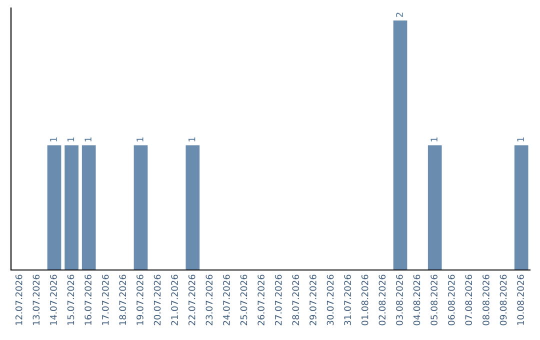 Image resolution: width=540 pixels, height=340 pixels. Describe the element at coordinates (468, 300) in the screenshot. I see `x-tick-label: 07.08.2026` at that location.